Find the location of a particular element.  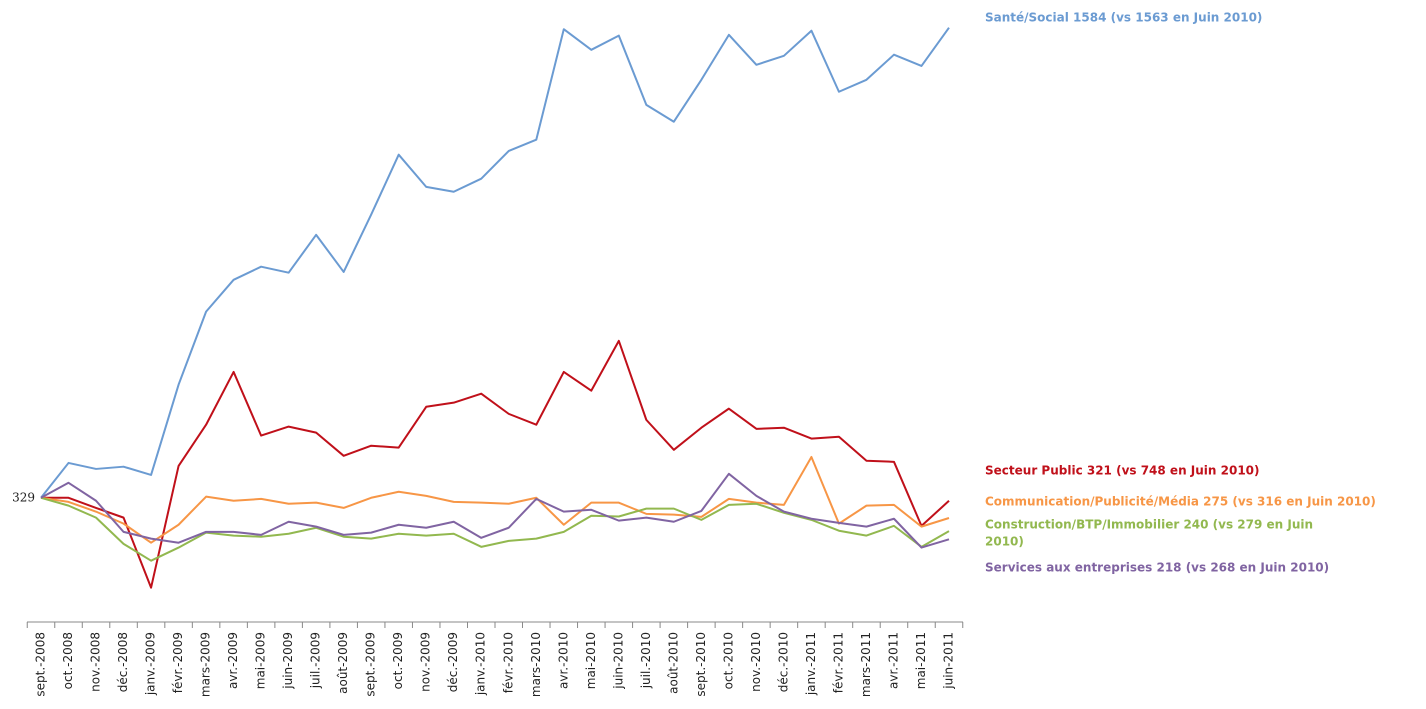

annotation: 329 is located at coordinates (23, 497).